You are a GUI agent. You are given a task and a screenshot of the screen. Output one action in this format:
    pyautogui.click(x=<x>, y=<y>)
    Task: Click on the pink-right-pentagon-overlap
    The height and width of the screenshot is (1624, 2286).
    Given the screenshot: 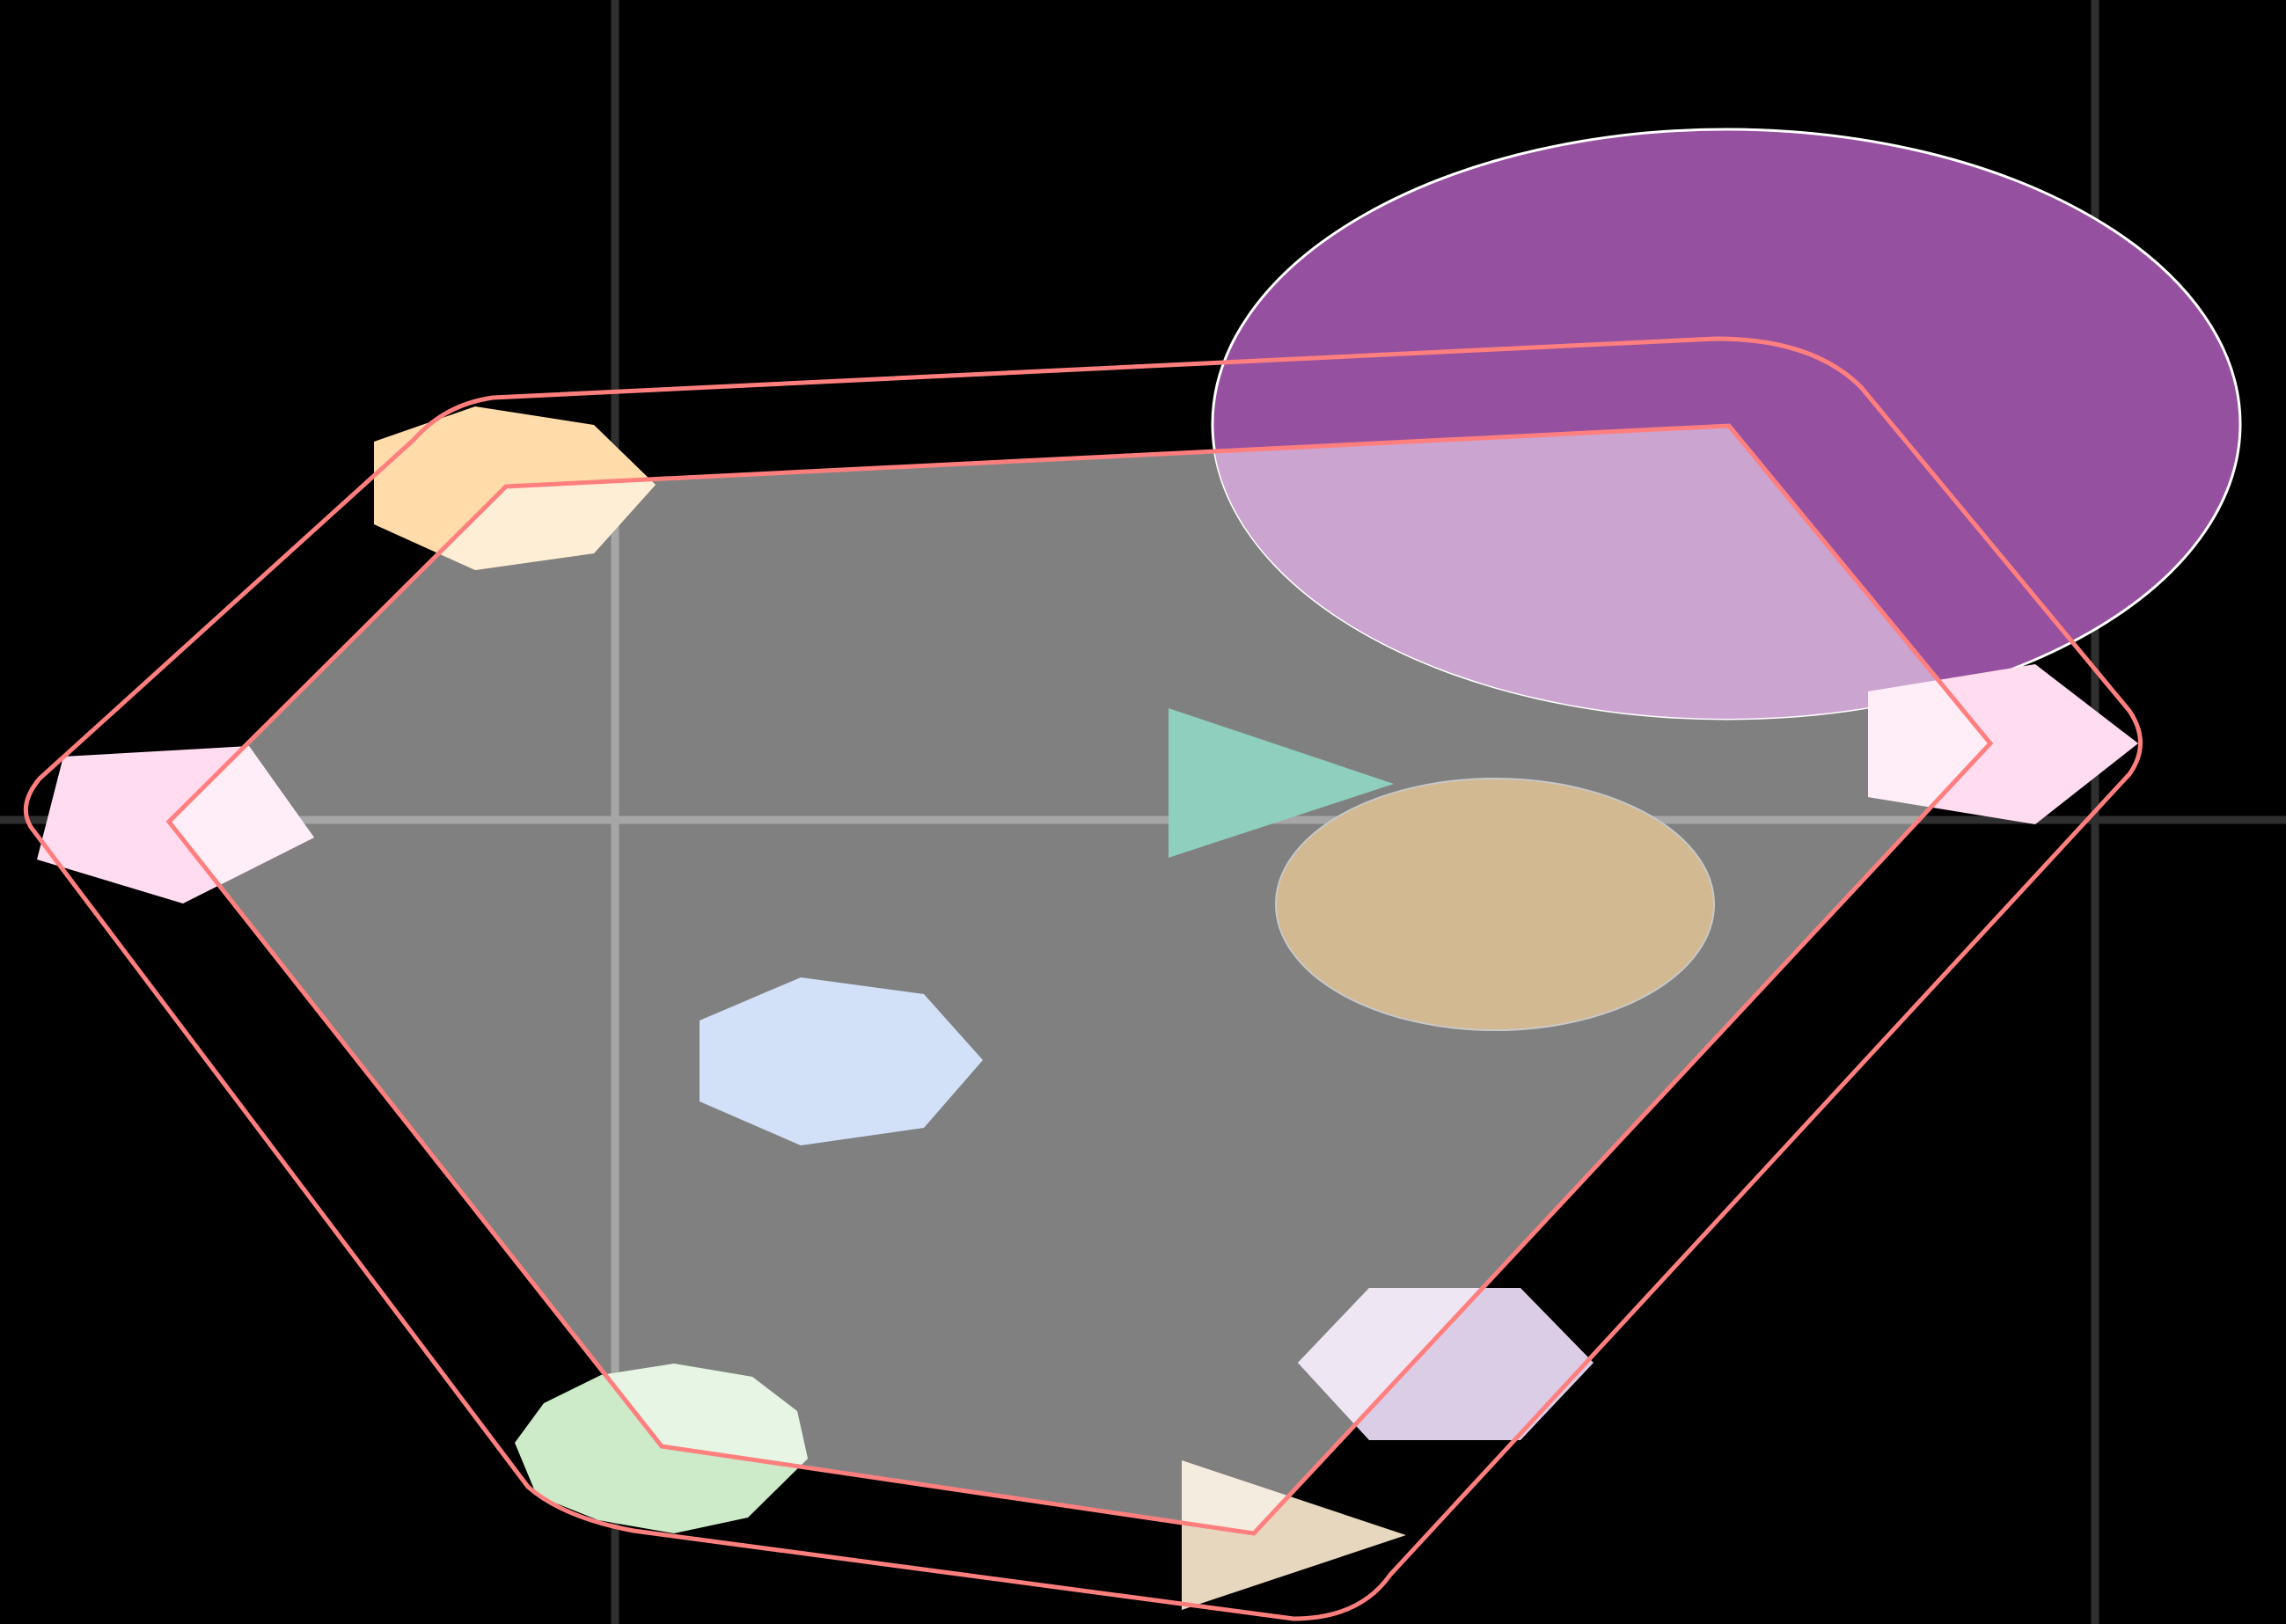 What is the action you would take?
    pyautogui.click(x=1929, y=744)
    